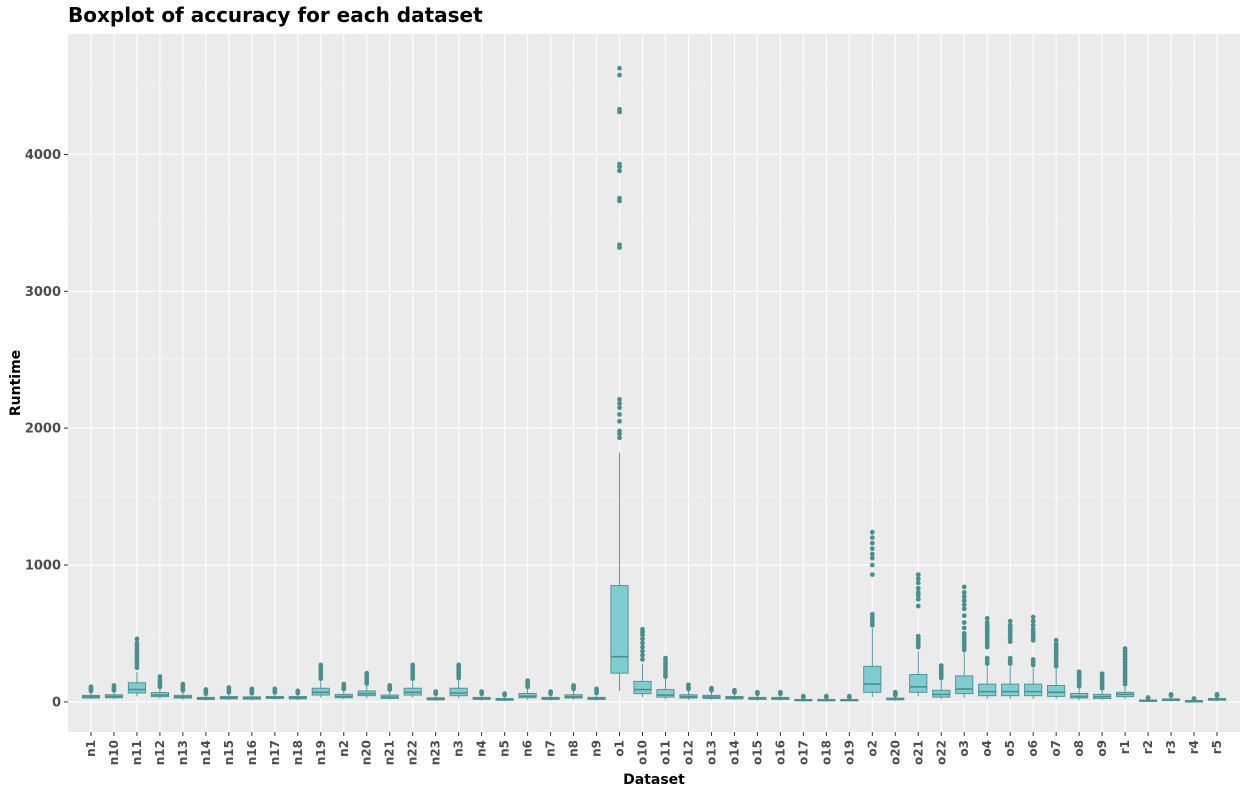 This screenshot has width=1248, height=792. Describe the element at coordinates (780, 695) in the screenshot. I see `box-o16` at that location.